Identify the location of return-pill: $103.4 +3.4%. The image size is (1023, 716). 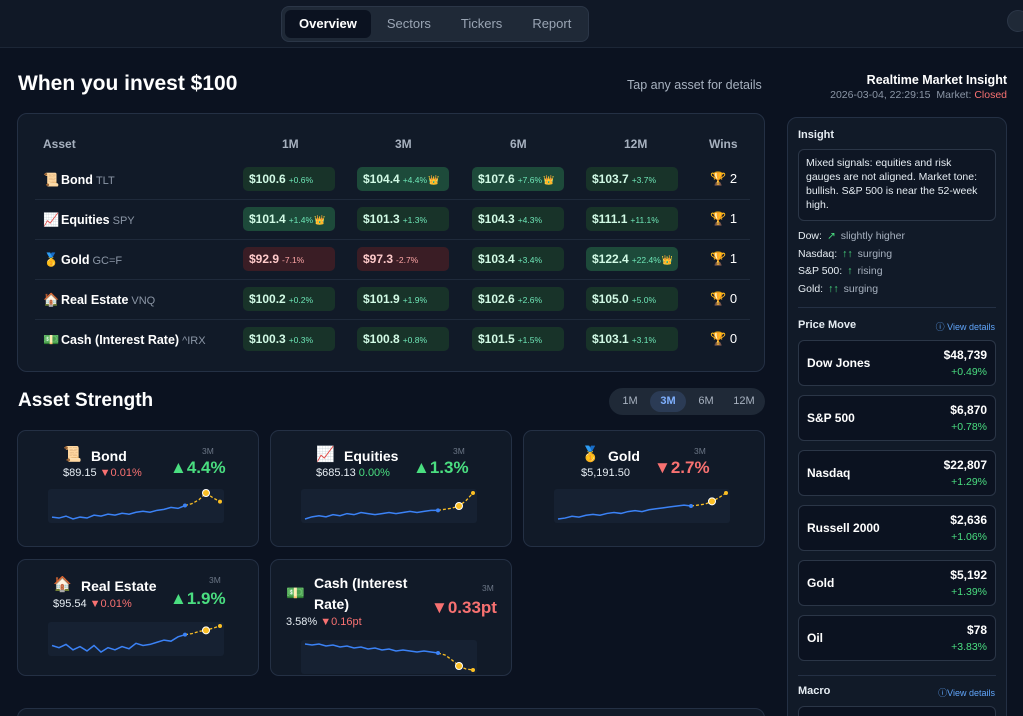
(518, 259).